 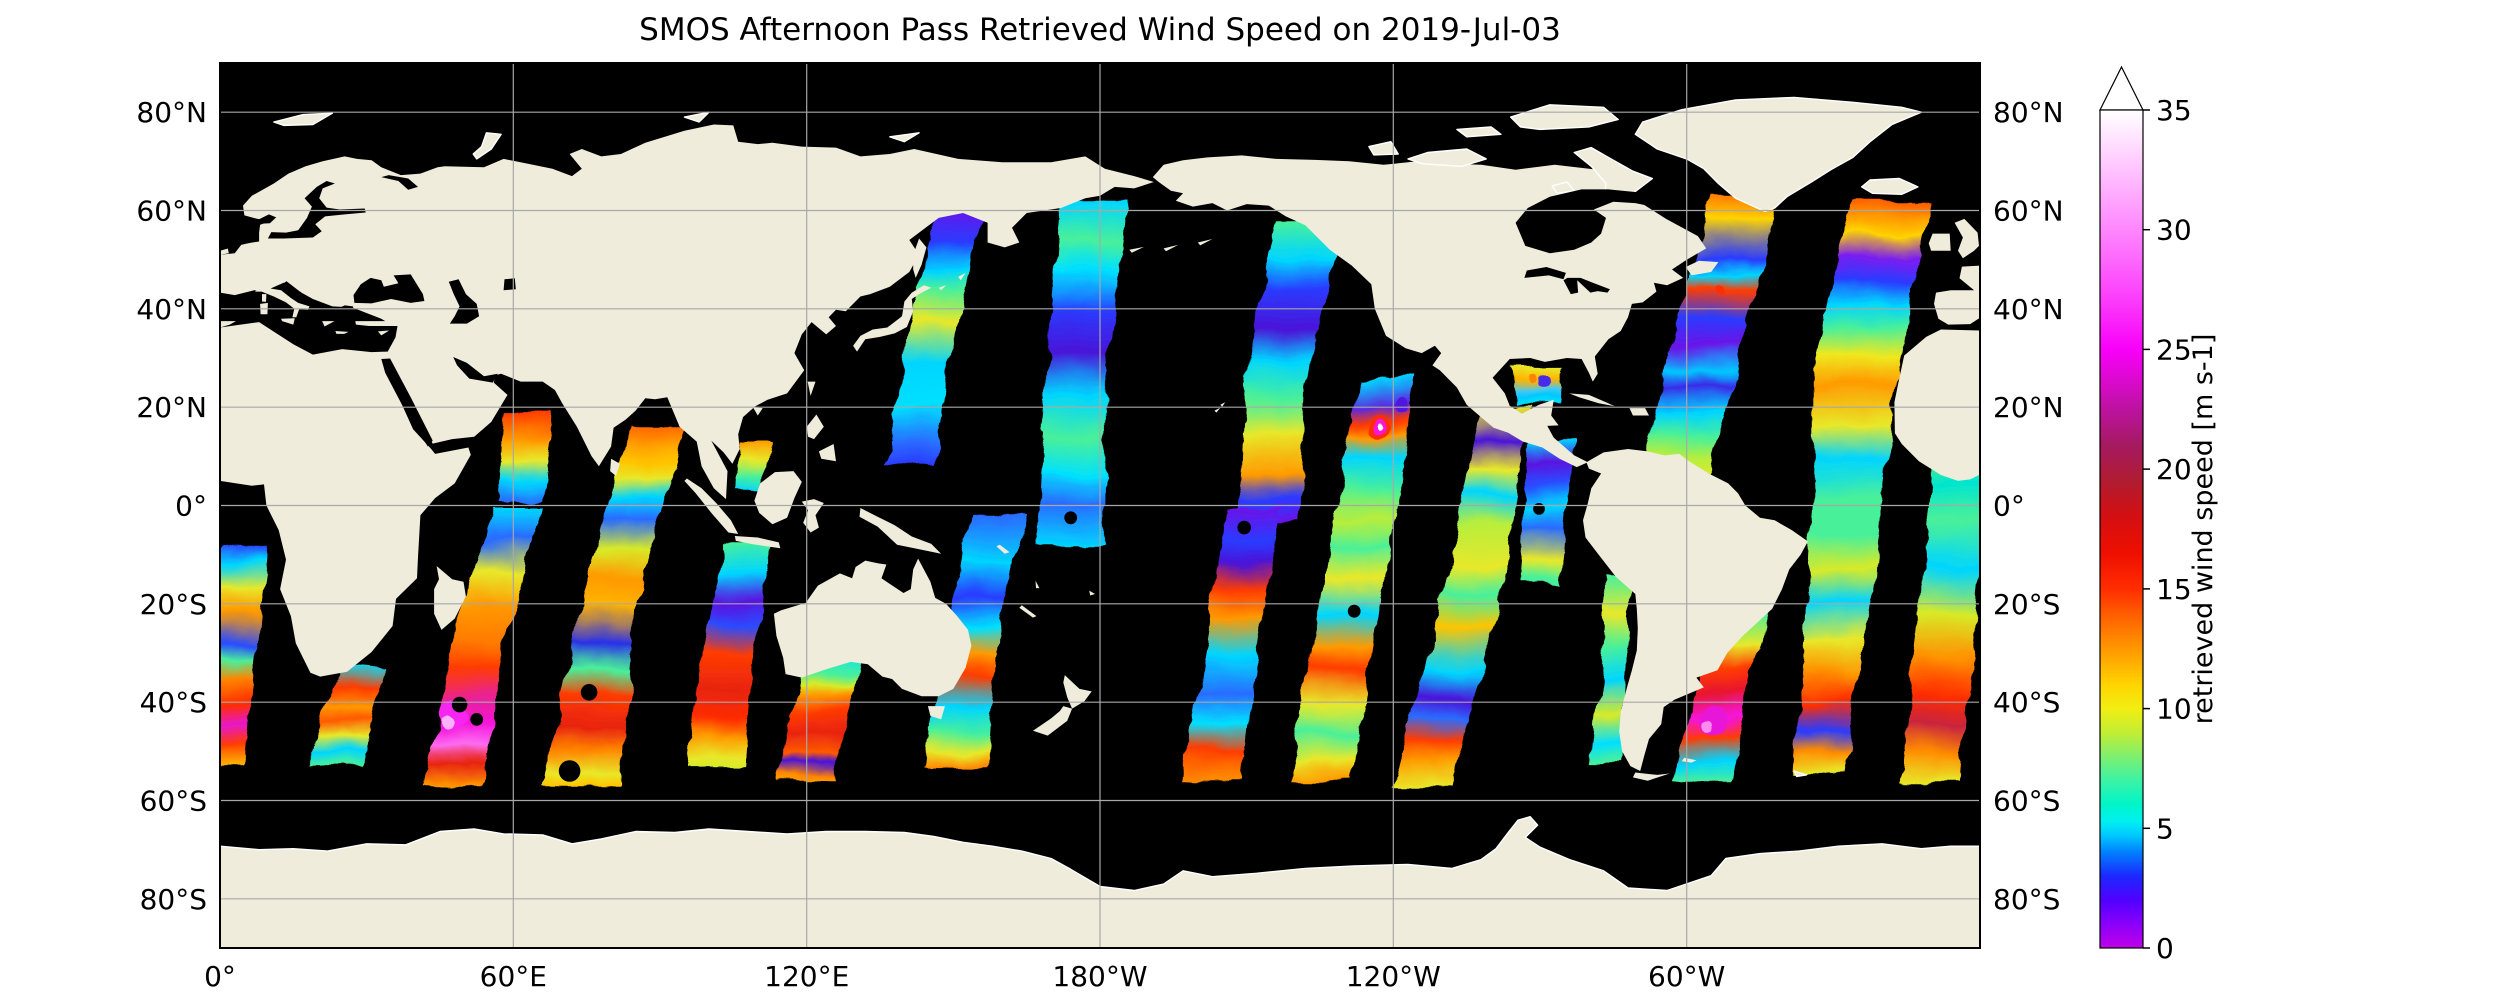 What do you see at coordinates (920, 258) in the screenshot?
I see `land-sakhalin` at bounding box center [920, 258].